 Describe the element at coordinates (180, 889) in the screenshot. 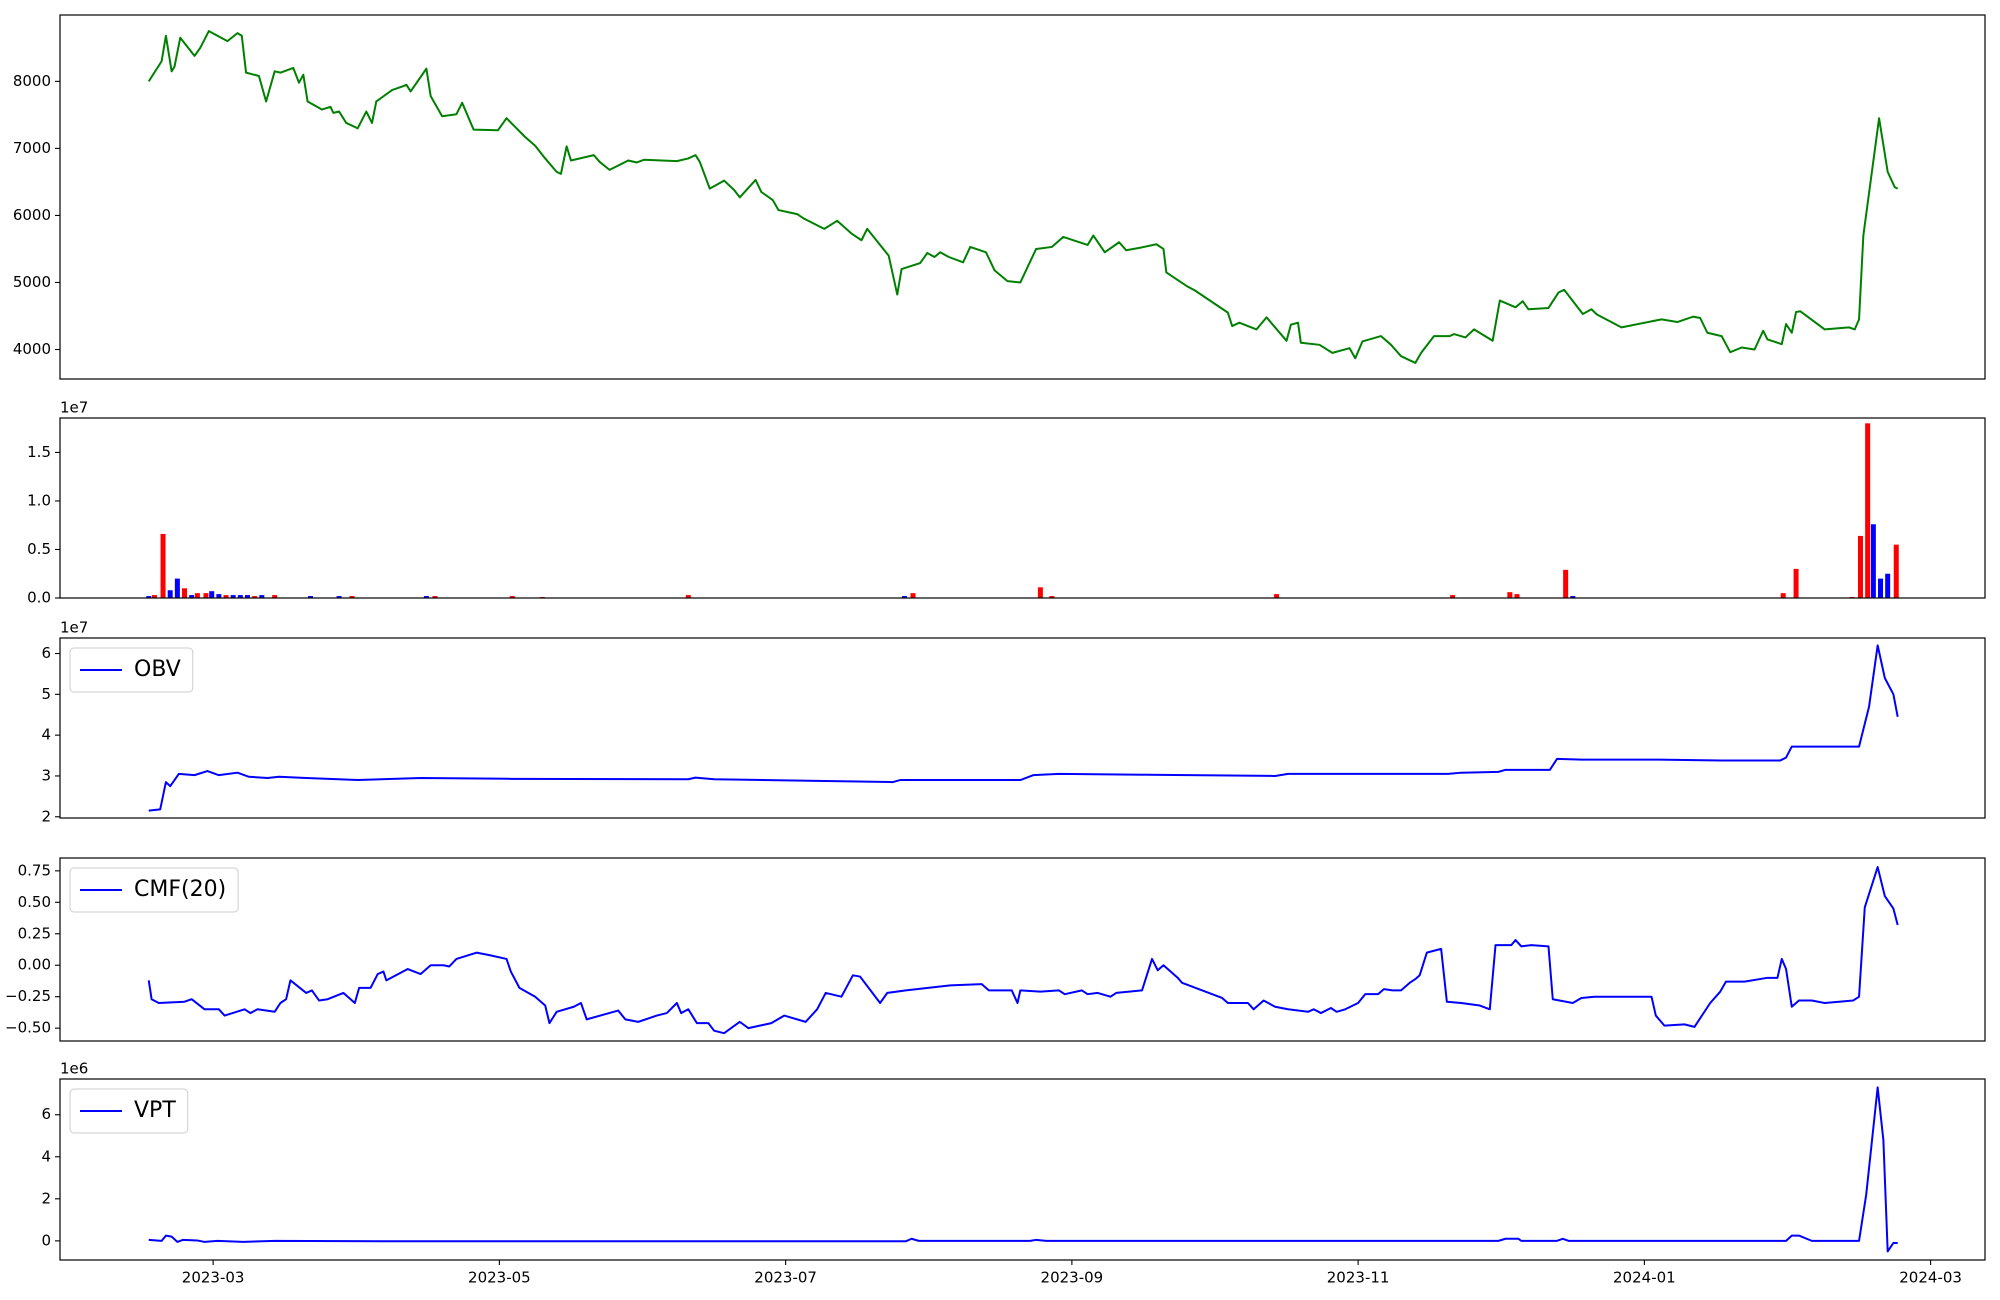

I see `legend-label: CMF(20)` at that location.